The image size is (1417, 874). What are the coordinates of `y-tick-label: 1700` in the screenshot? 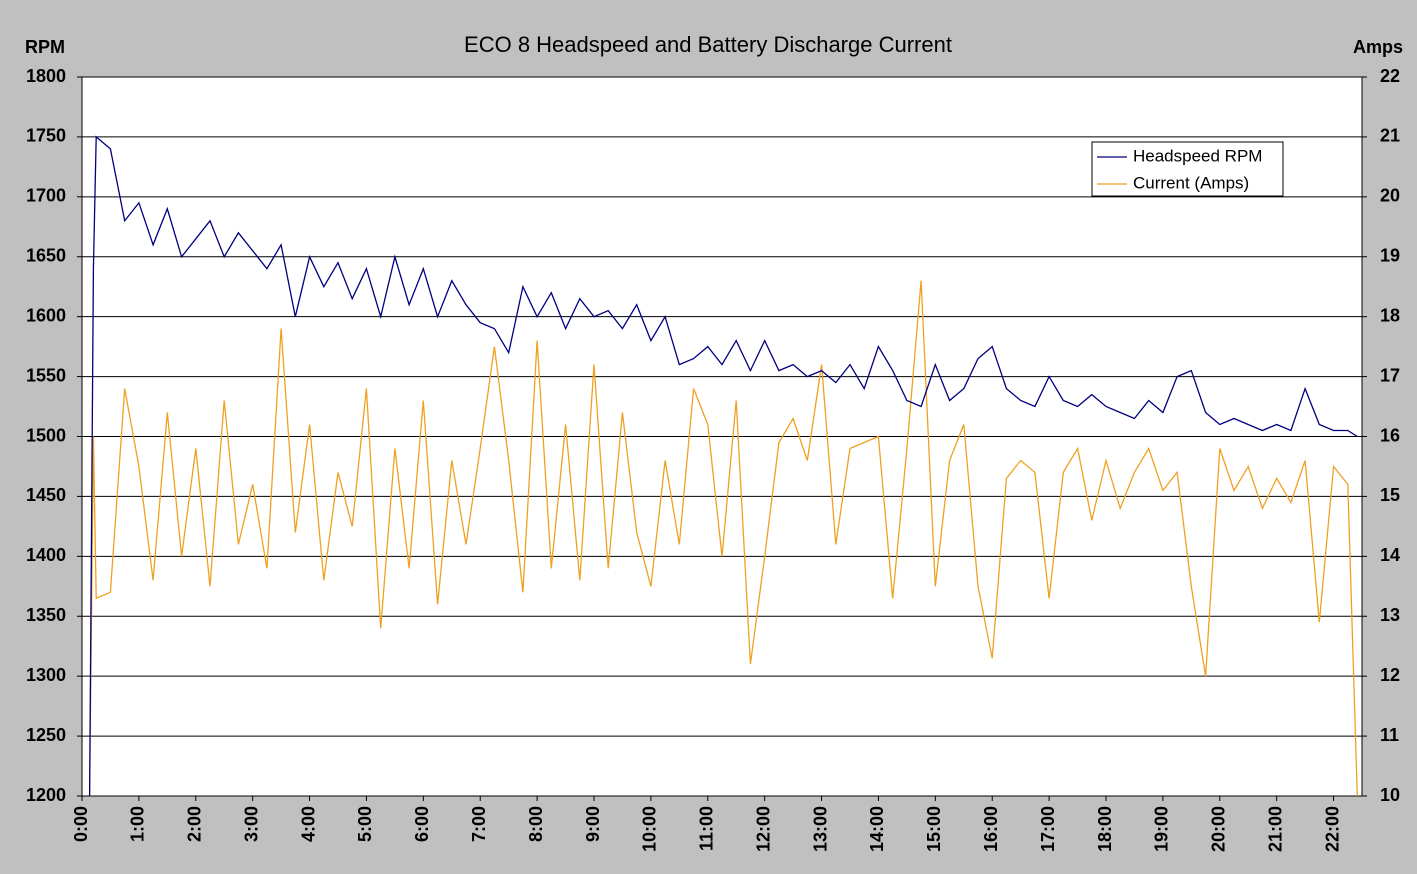 It's located at (46, 196).